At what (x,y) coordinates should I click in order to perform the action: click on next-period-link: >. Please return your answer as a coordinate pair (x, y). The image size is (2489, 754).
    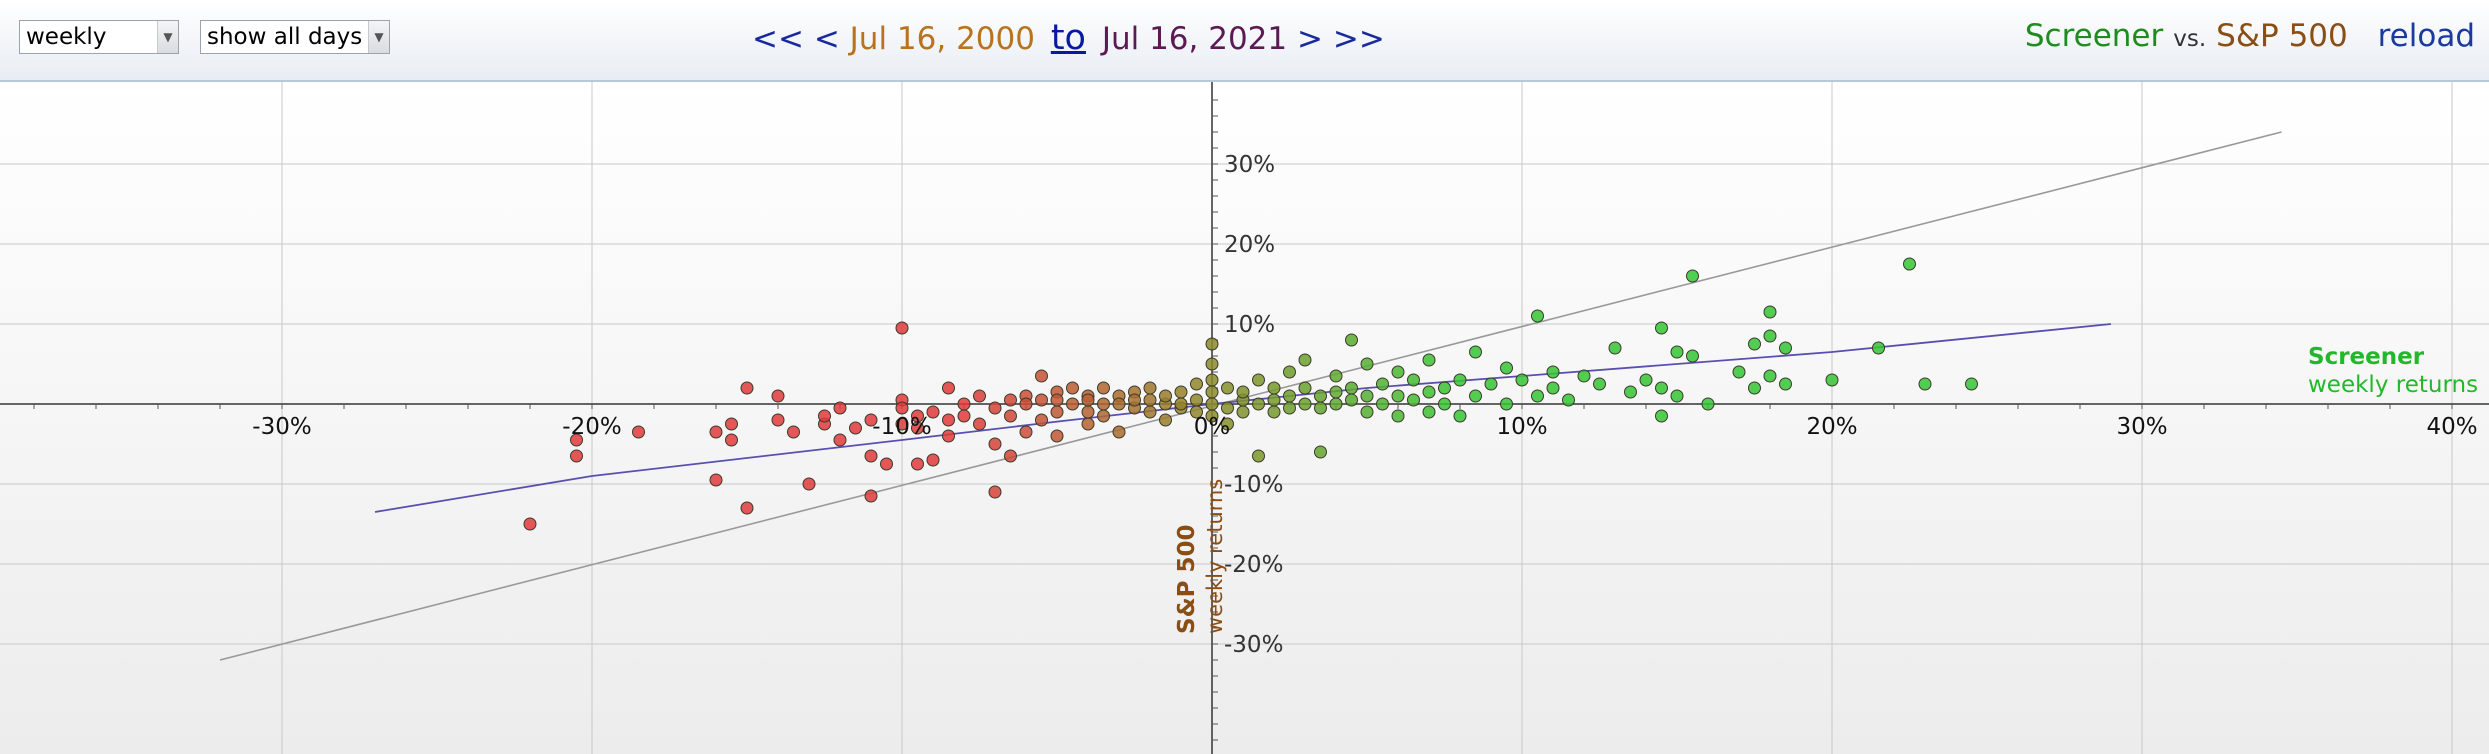
    Looking at the image, I should click on (1310, 39).